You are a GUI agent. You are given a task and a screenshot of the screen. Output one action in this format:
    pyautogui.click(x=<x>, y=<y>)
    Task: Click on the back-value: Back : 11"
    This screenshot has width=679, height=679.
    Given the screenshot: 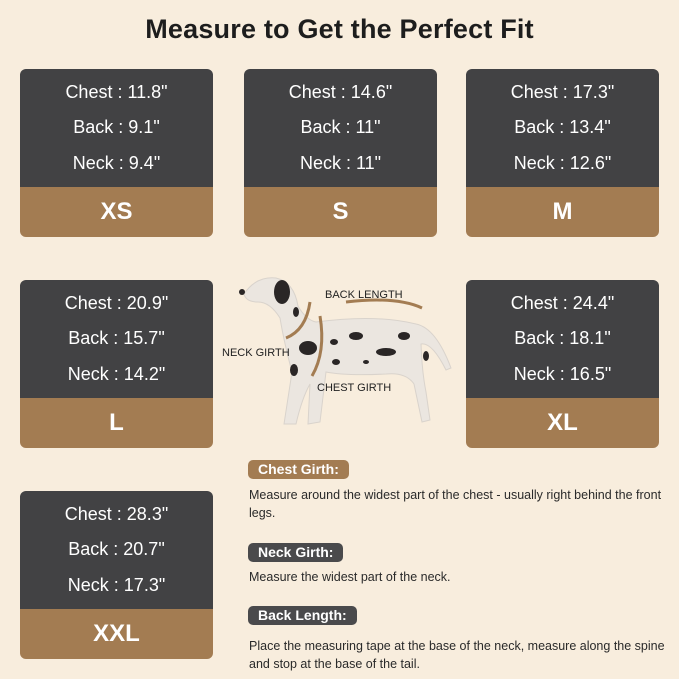 What is the action you would take?
    pyautogui.click(x=340, y=127)
    